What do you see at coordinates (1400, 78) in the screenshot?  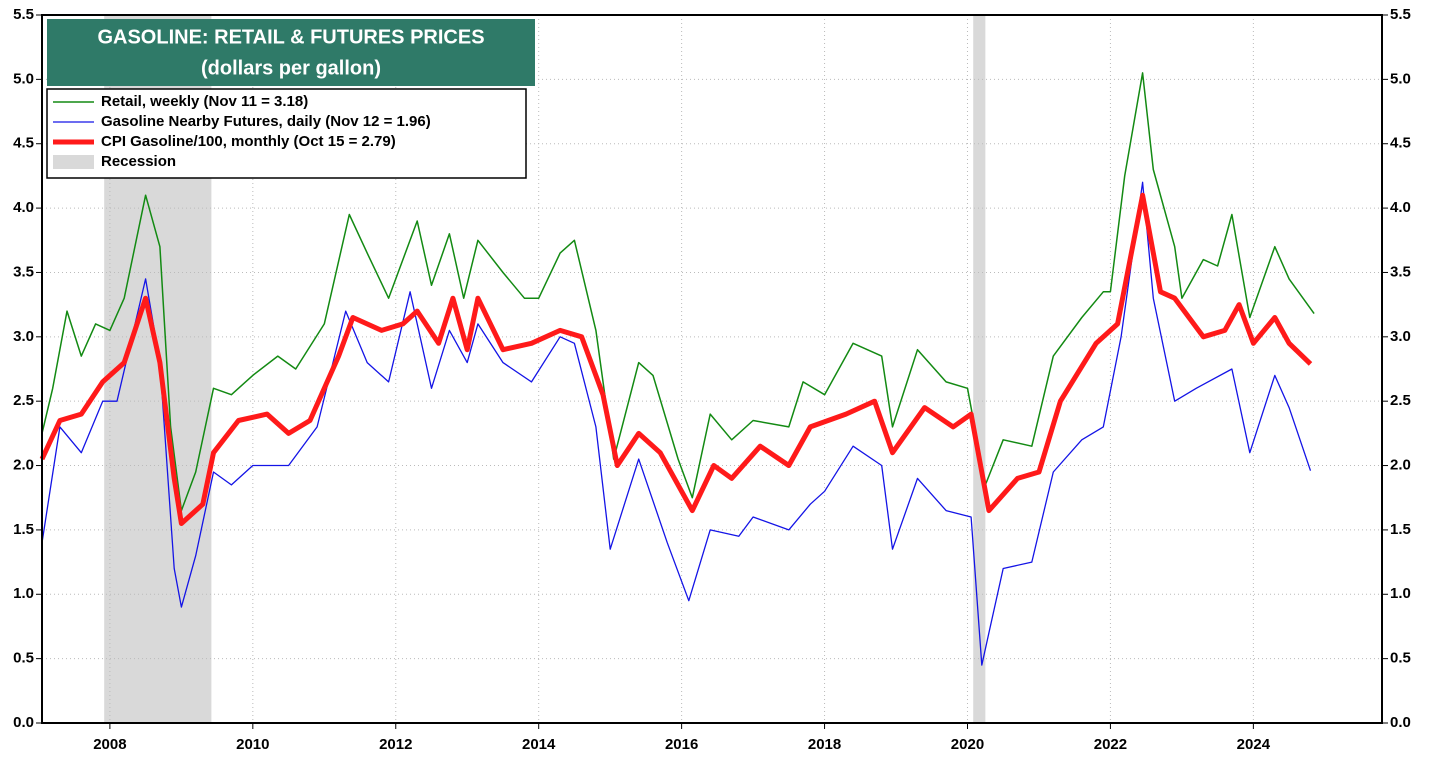 I see `y2-tick-label: 5.0` at bounding box center [1400, 78].